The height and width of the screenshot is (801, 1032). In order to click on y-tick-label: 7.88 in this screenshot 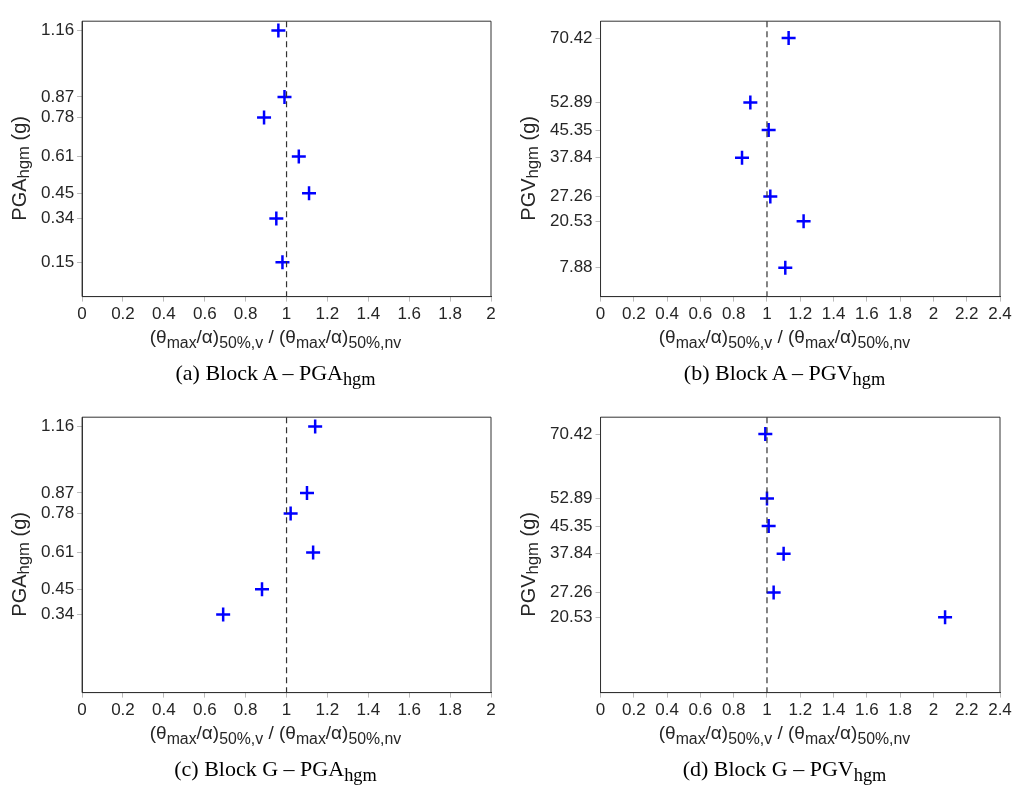, I will do `click(576, 267)`.